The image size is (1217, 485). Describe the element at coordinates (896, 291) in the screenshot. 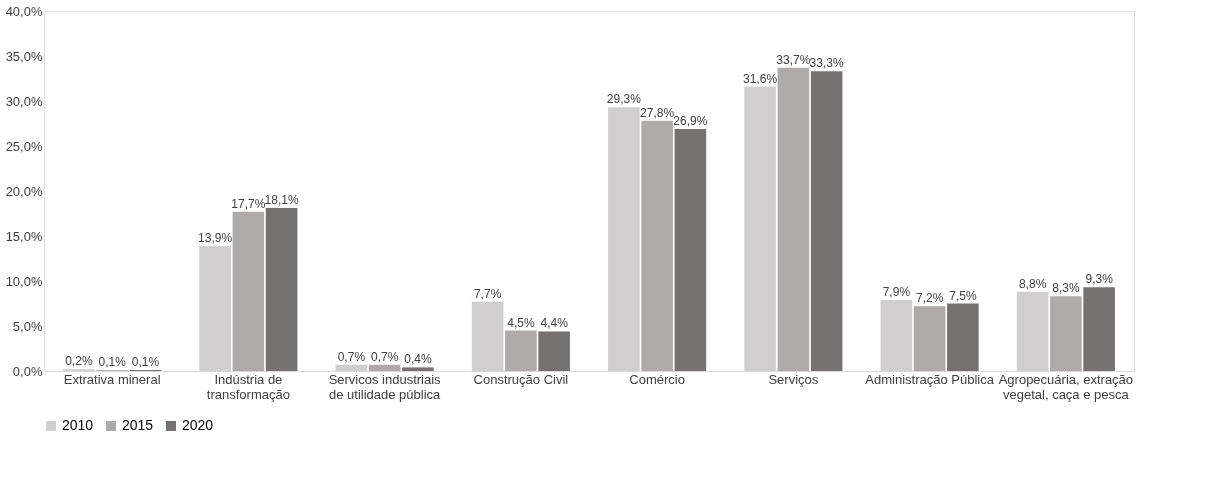

I see `data-label: 7,9%` at that location.